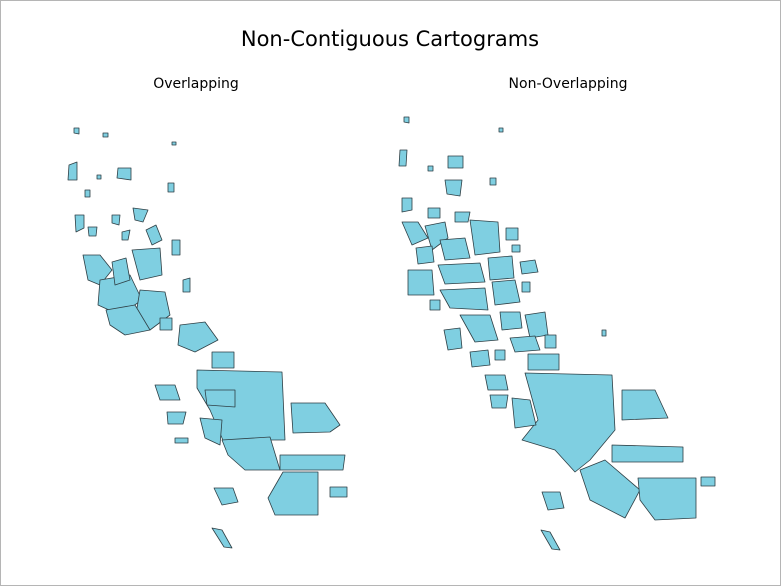  Describe the element at coordinates (568, 84) in the screenshot. I see `panel-label: Non-Overlapping` at that location.